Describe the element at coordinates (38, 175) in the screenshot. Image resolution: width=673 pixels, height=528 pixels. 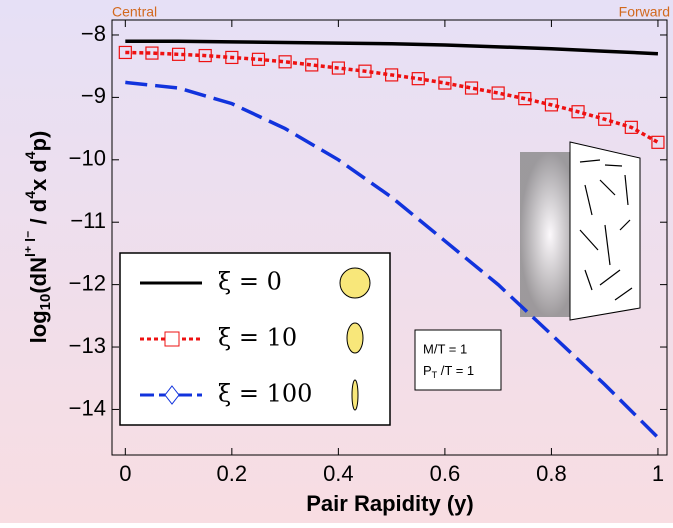
I see `y-axis-title-part: x d` at that location.